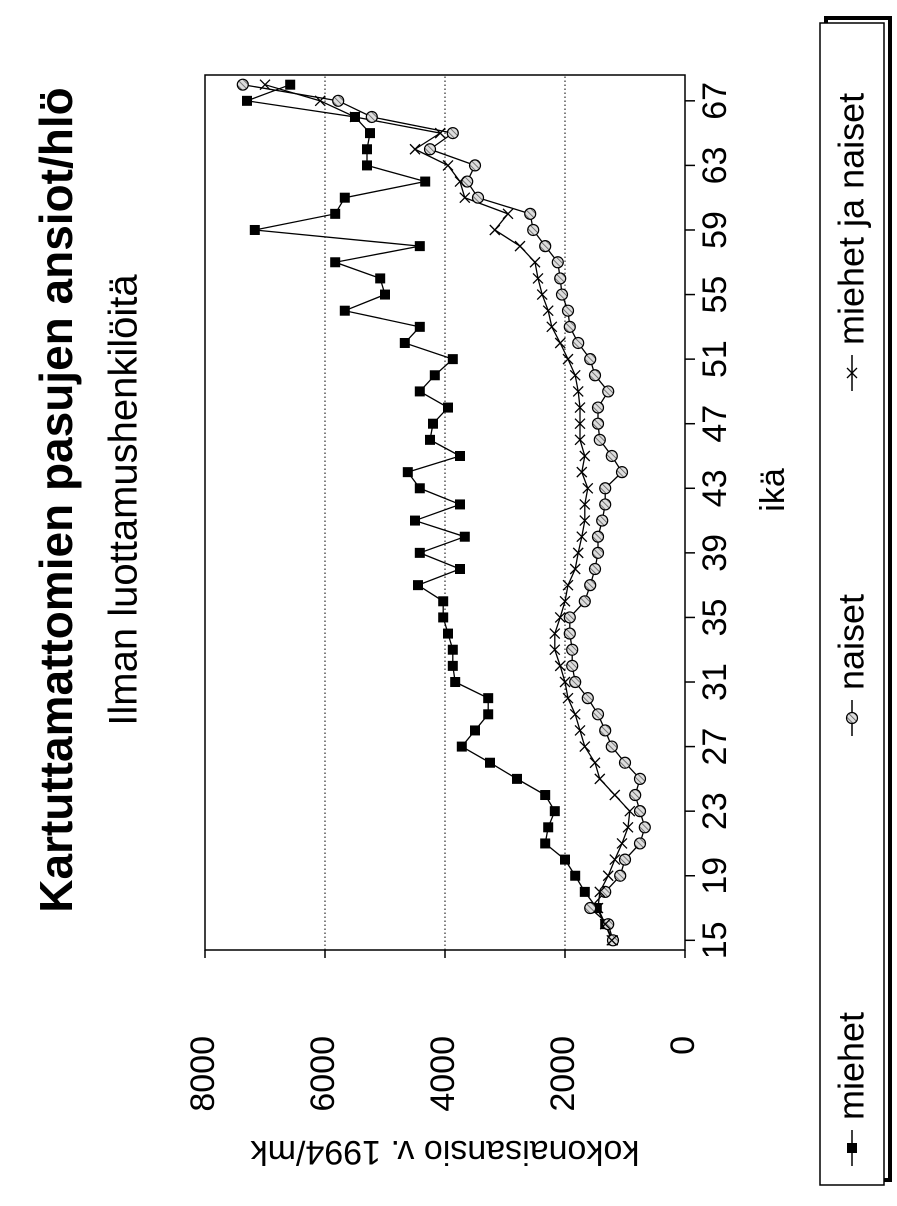 The image size is (897, 1206). I want to click on x-tick-label: 63, so click(715, 165).